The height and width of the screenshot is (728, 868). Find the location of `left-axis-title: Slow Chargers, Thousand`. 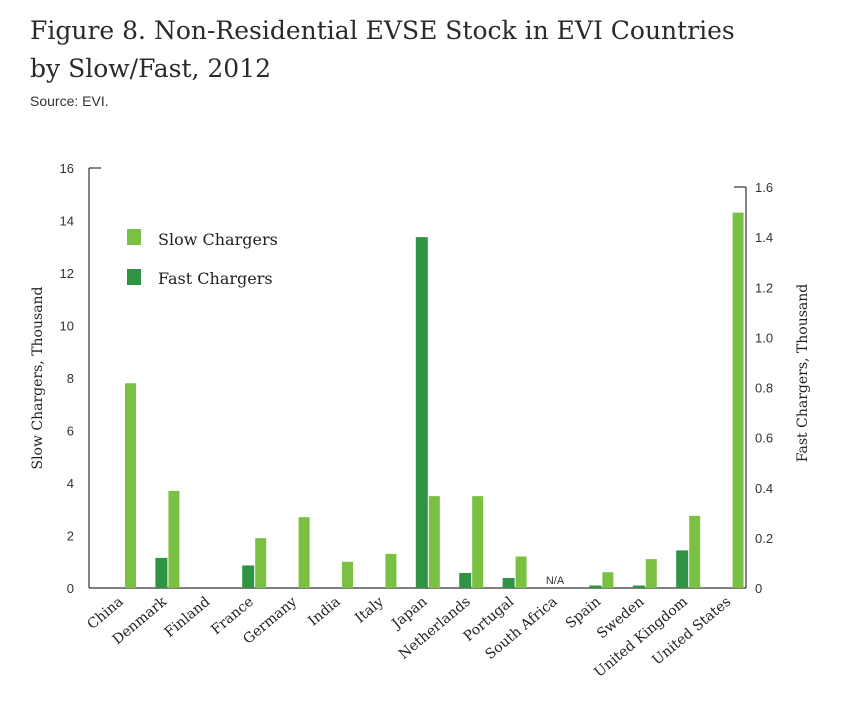

left-axis-title: Slow Chargers, Thousand is located at coordinates (38, 377).